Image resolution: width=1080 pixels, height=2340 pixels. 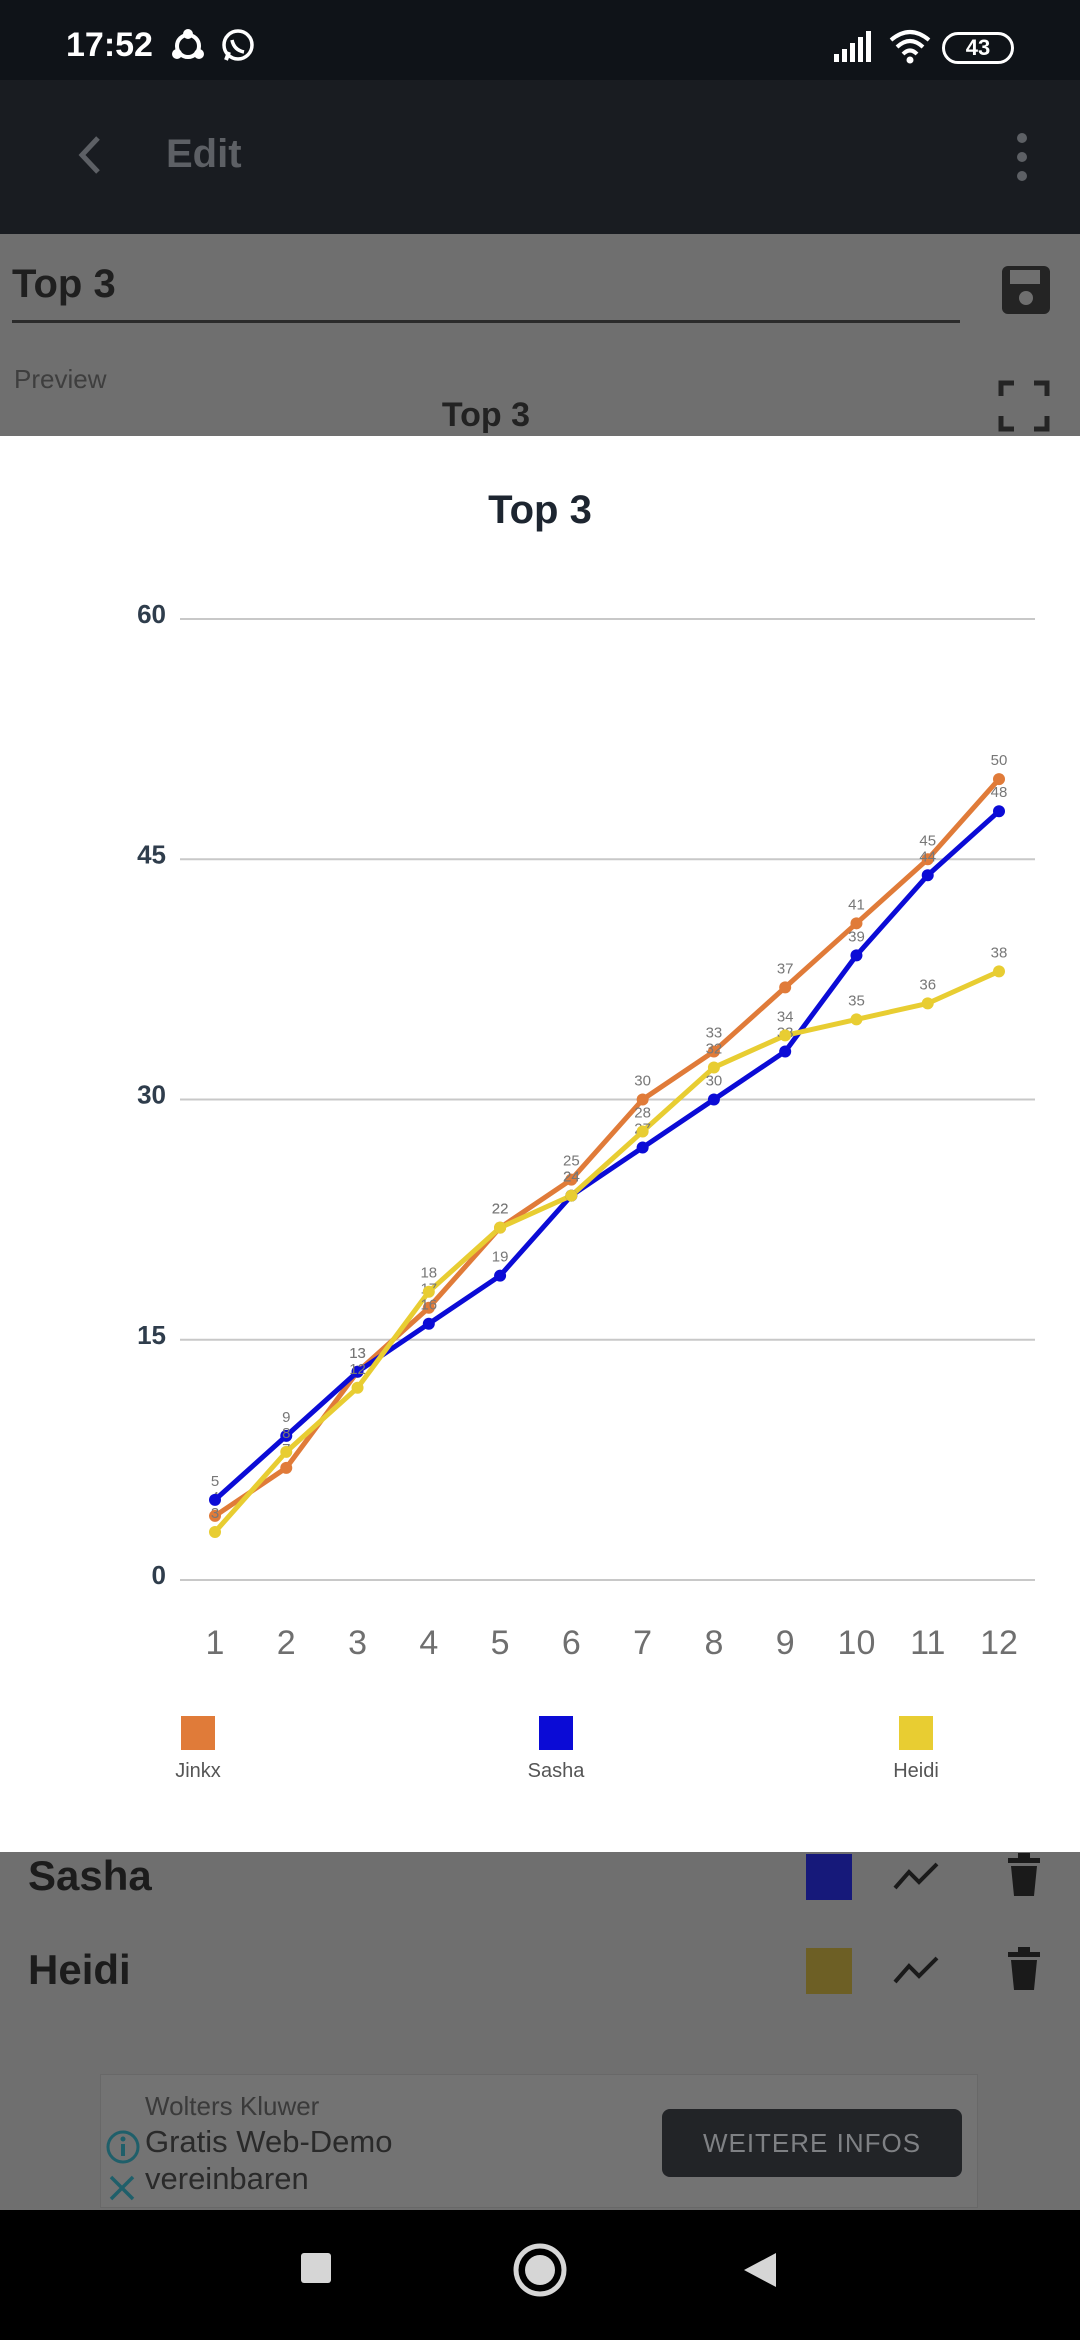 What do you see at coordinates (151, 1335) in the screenshot?
I see `y-tick-label: 15` at bounding box center [151, 1335].